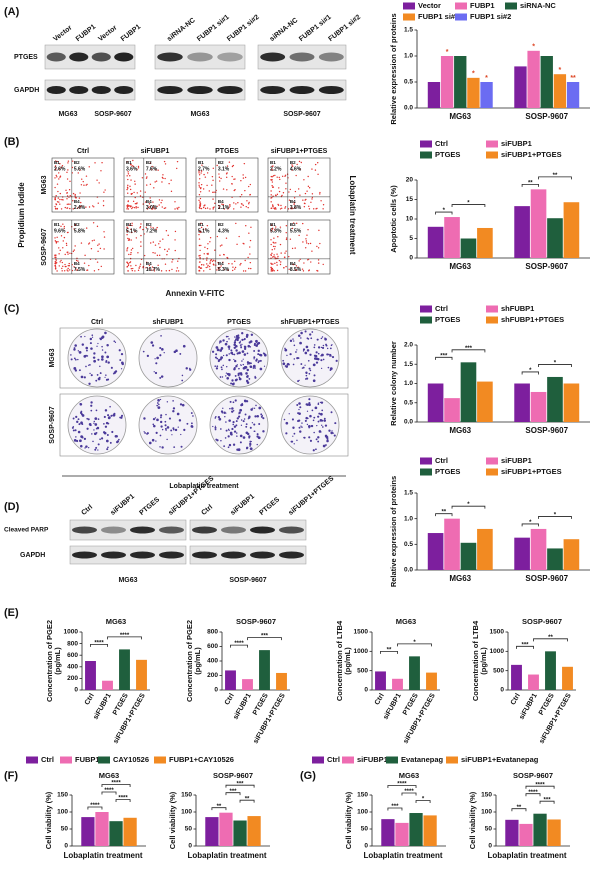 The image size is (600, 877). Describe the element at coordinates (296, 169) in the screenshot. I see `quadrant-percentage: 4.6%` at that location.